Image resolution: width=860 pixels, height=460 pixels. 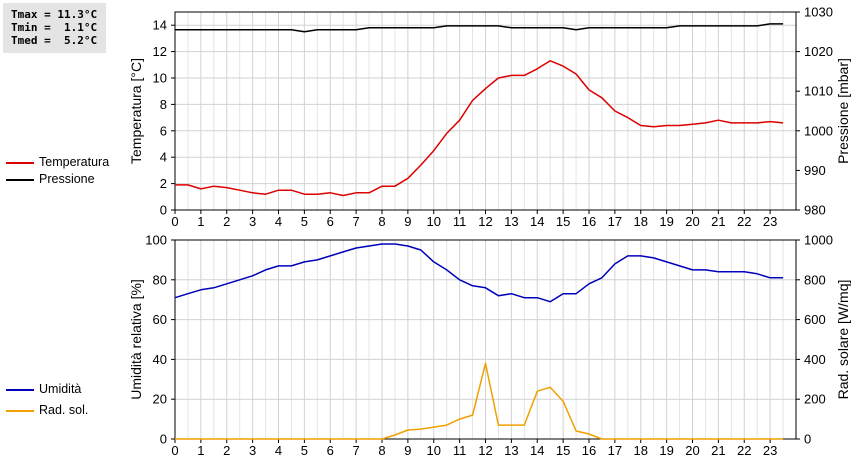 I want to click on chart2-series-umidit-line, so click(x=479, y=273).